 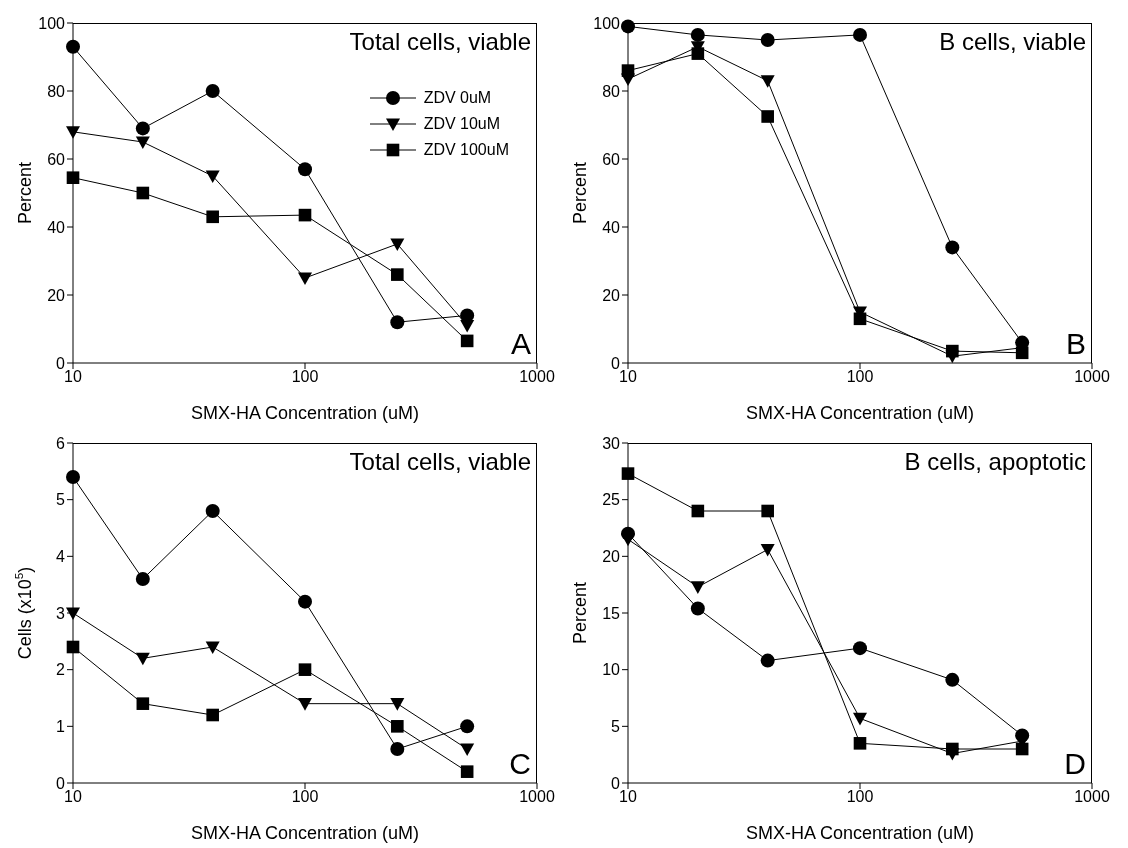 I want to click on y-tick-label: 4, so click(x=61, y=557).